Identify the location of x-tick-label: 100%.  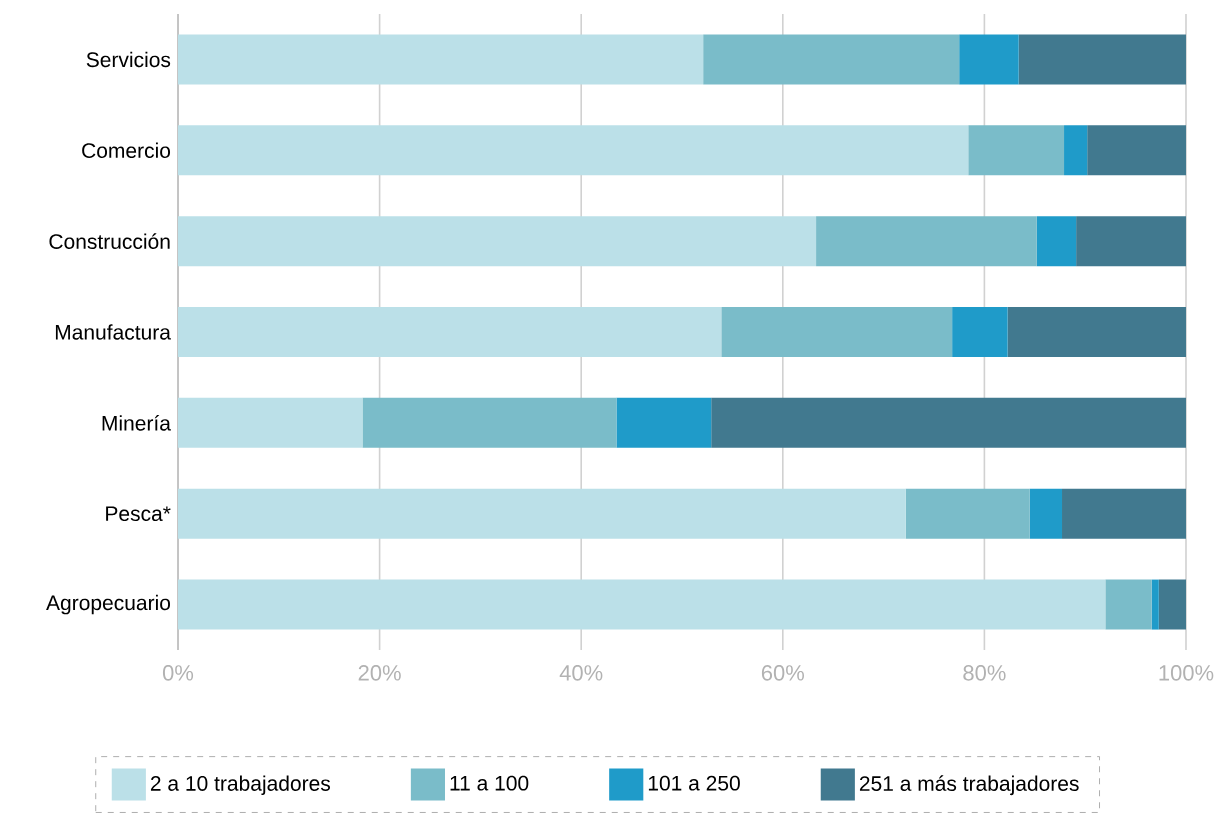
(1186, 673).